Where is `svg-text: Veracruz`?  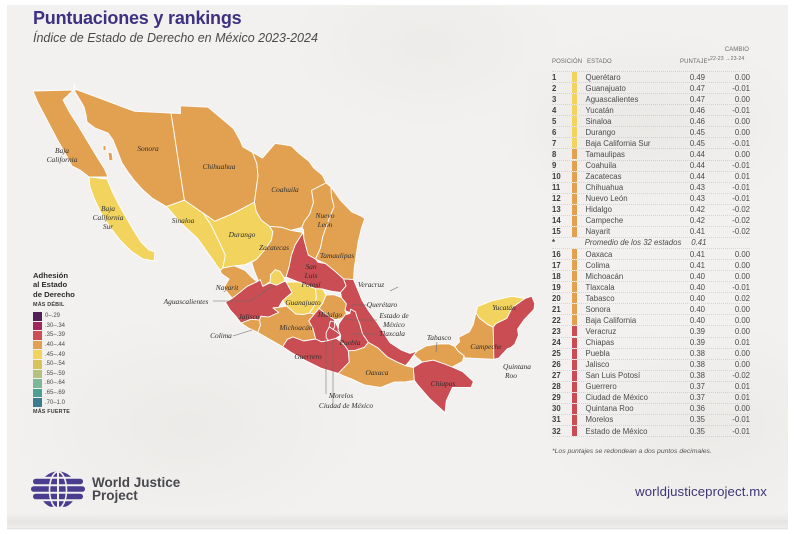
svg-text: Veracruz is located at coordinates (371, 284).